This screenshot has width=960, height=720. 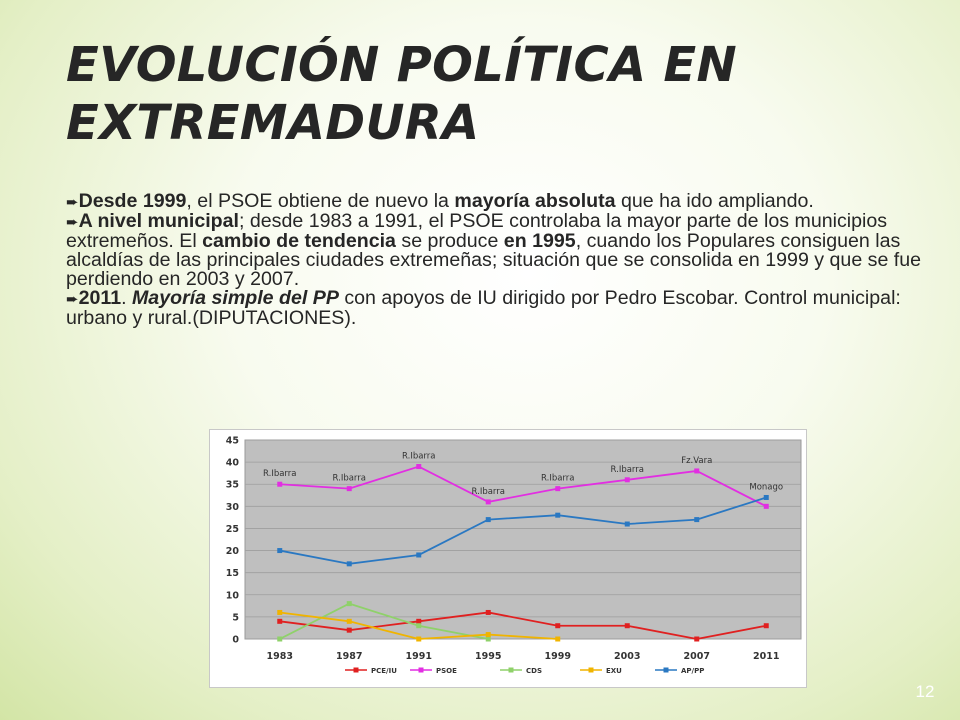 What do you see at coordinates (233, 463) in the screenshot?
I see `y-tick-label: 40` at bounding box center [233, 463].